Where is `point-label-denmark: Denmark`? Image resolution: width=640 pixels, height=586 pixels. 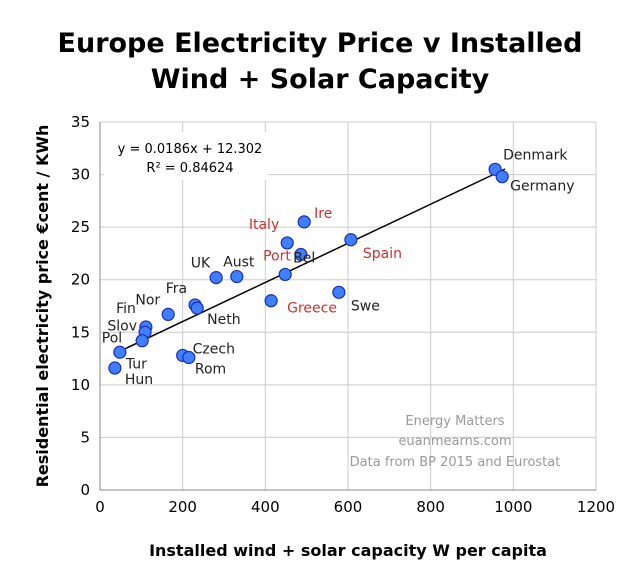
point-label-denmark: Denmark is located at coordinates (535, 155).